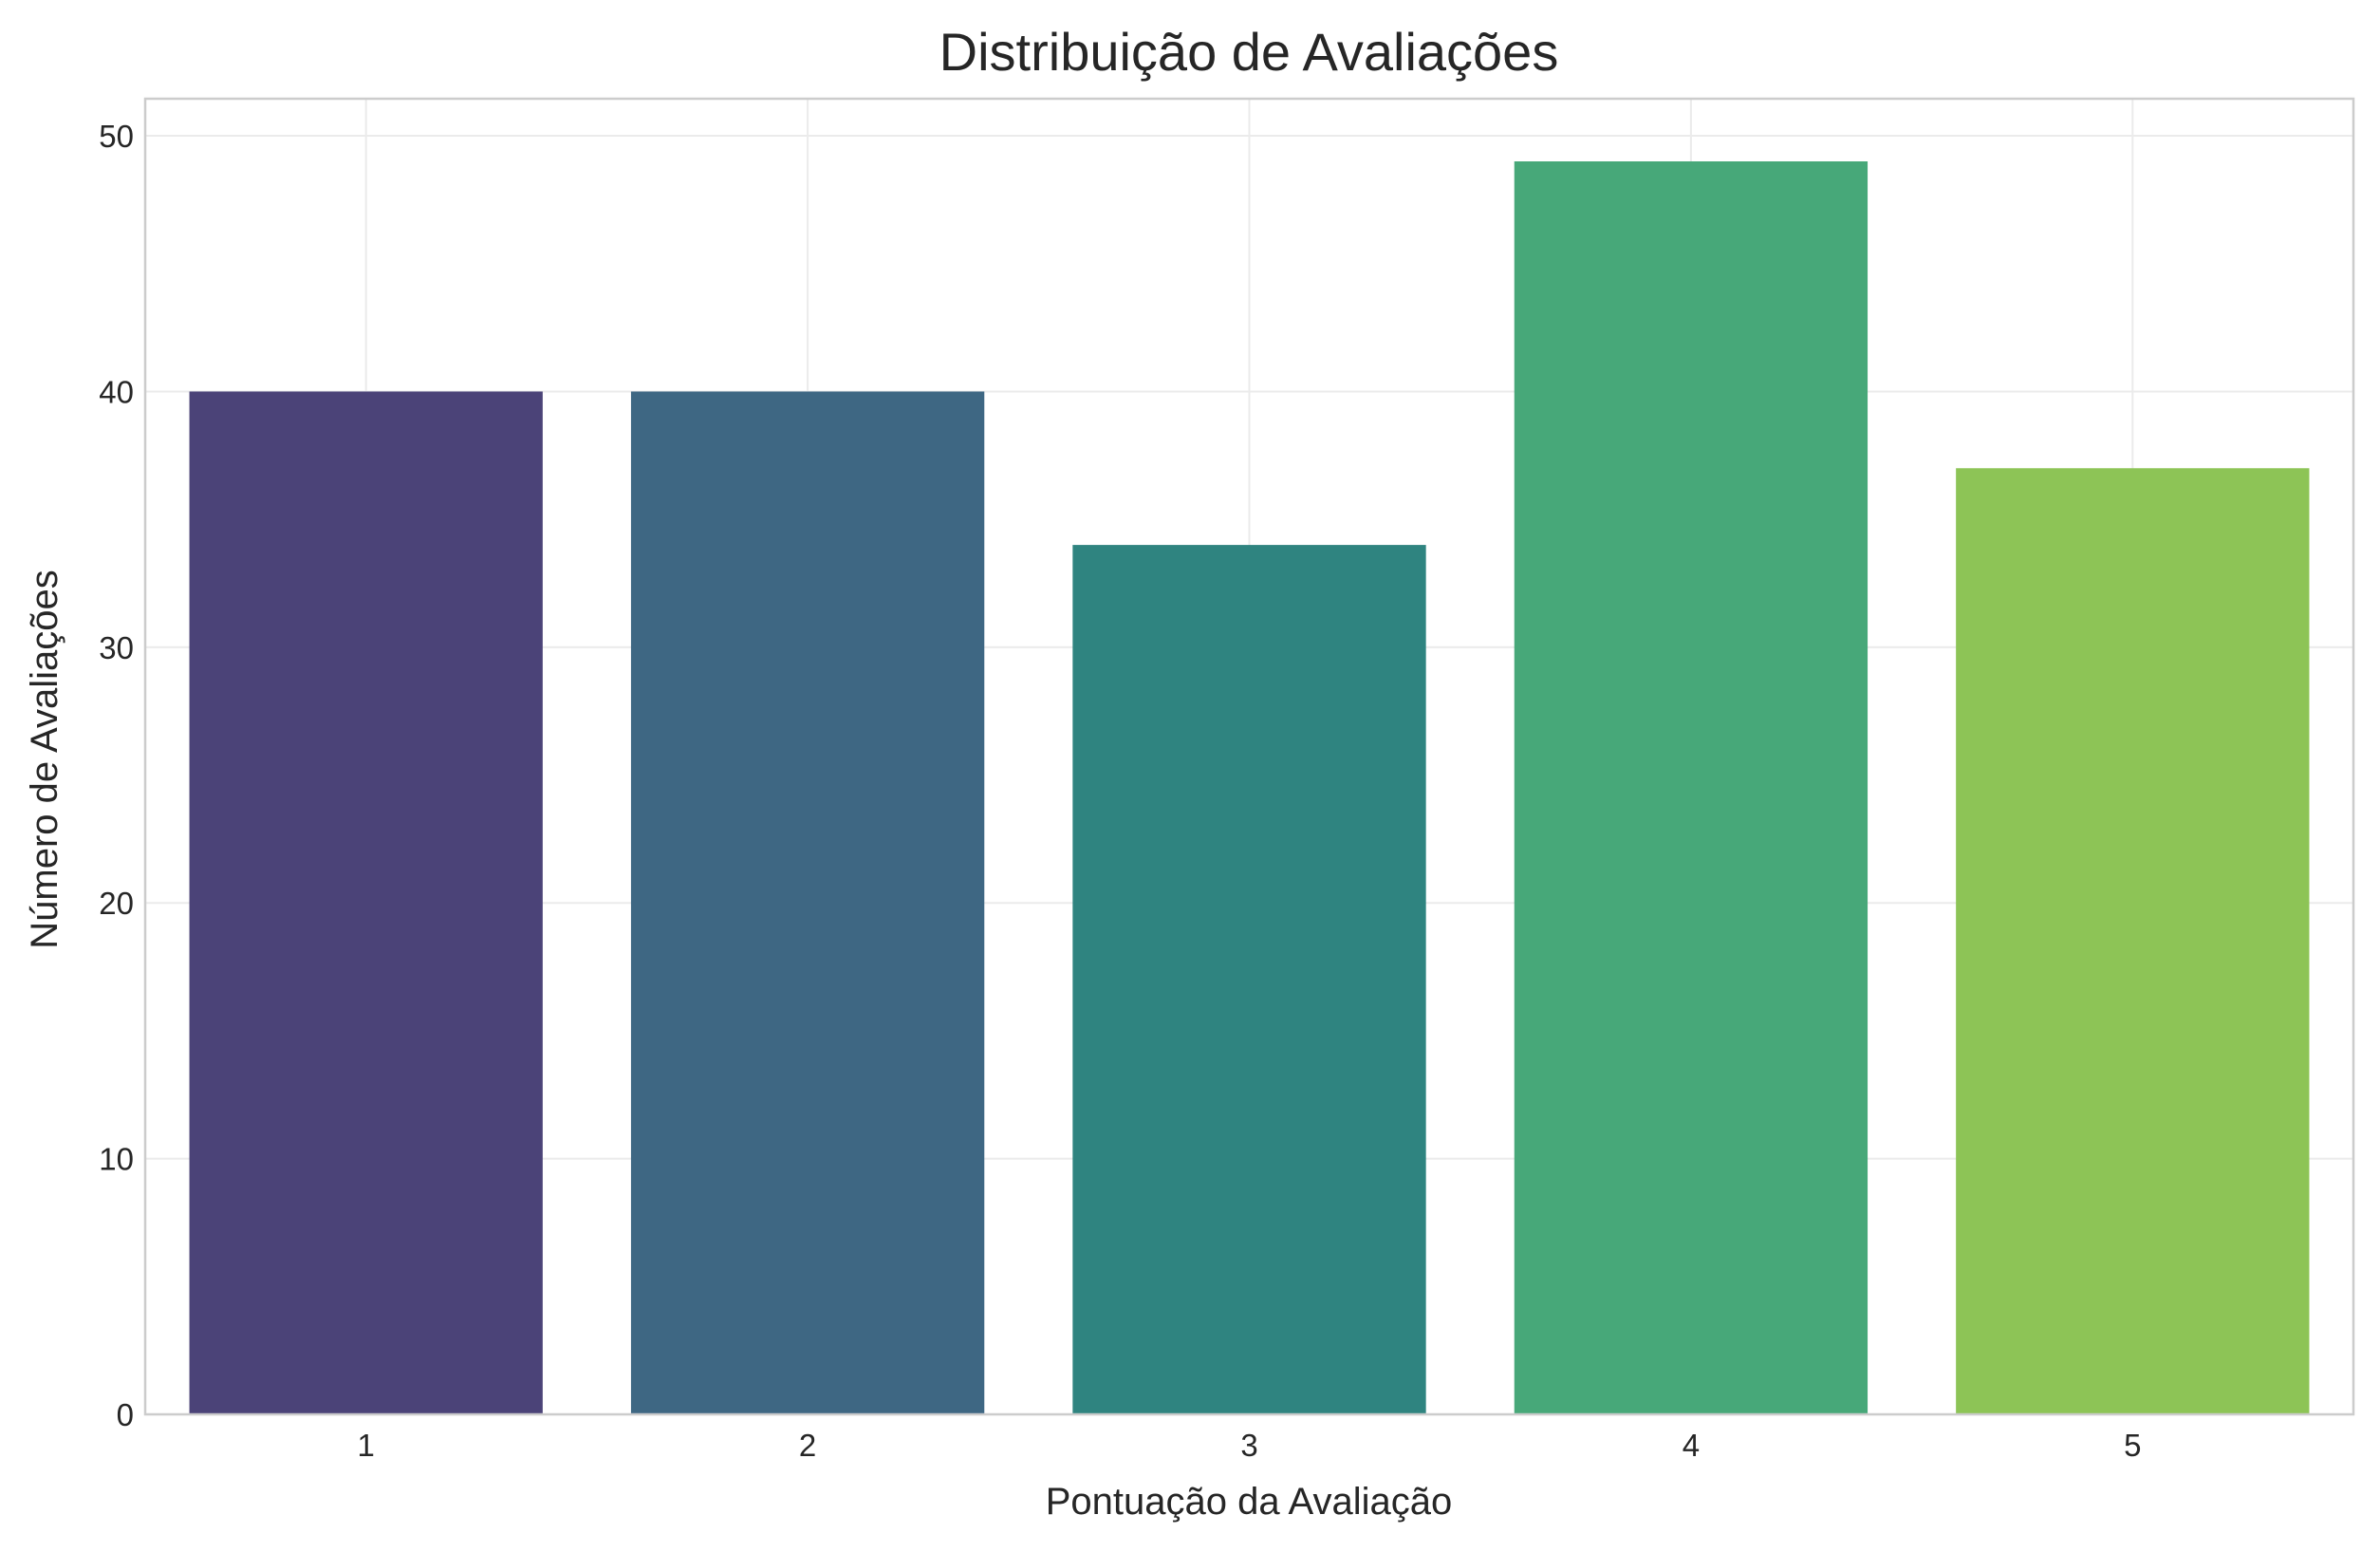  What do you see at coordinates (116, 903) in the screenshot?
I see `y-tick-label: 20` at bounding box center [116, 903].